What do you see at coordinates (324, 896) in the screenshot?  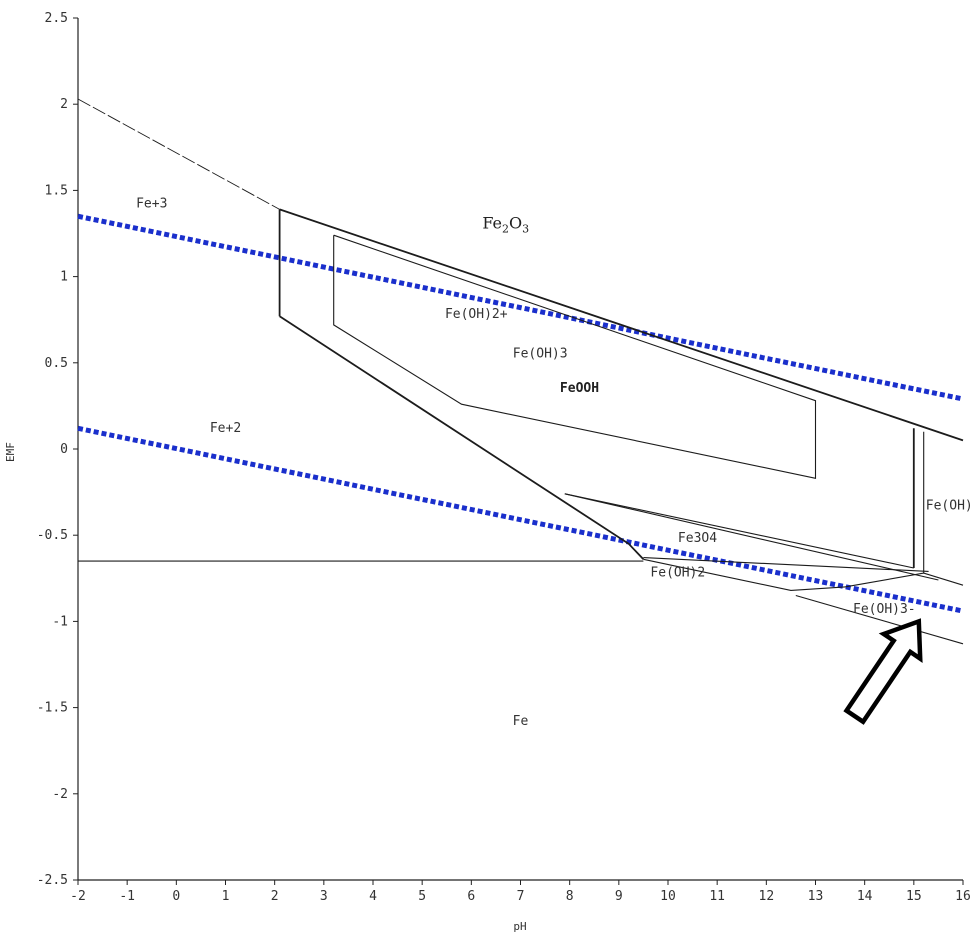 I see `x-tick-label: 3` at bounding box center [324, 896].